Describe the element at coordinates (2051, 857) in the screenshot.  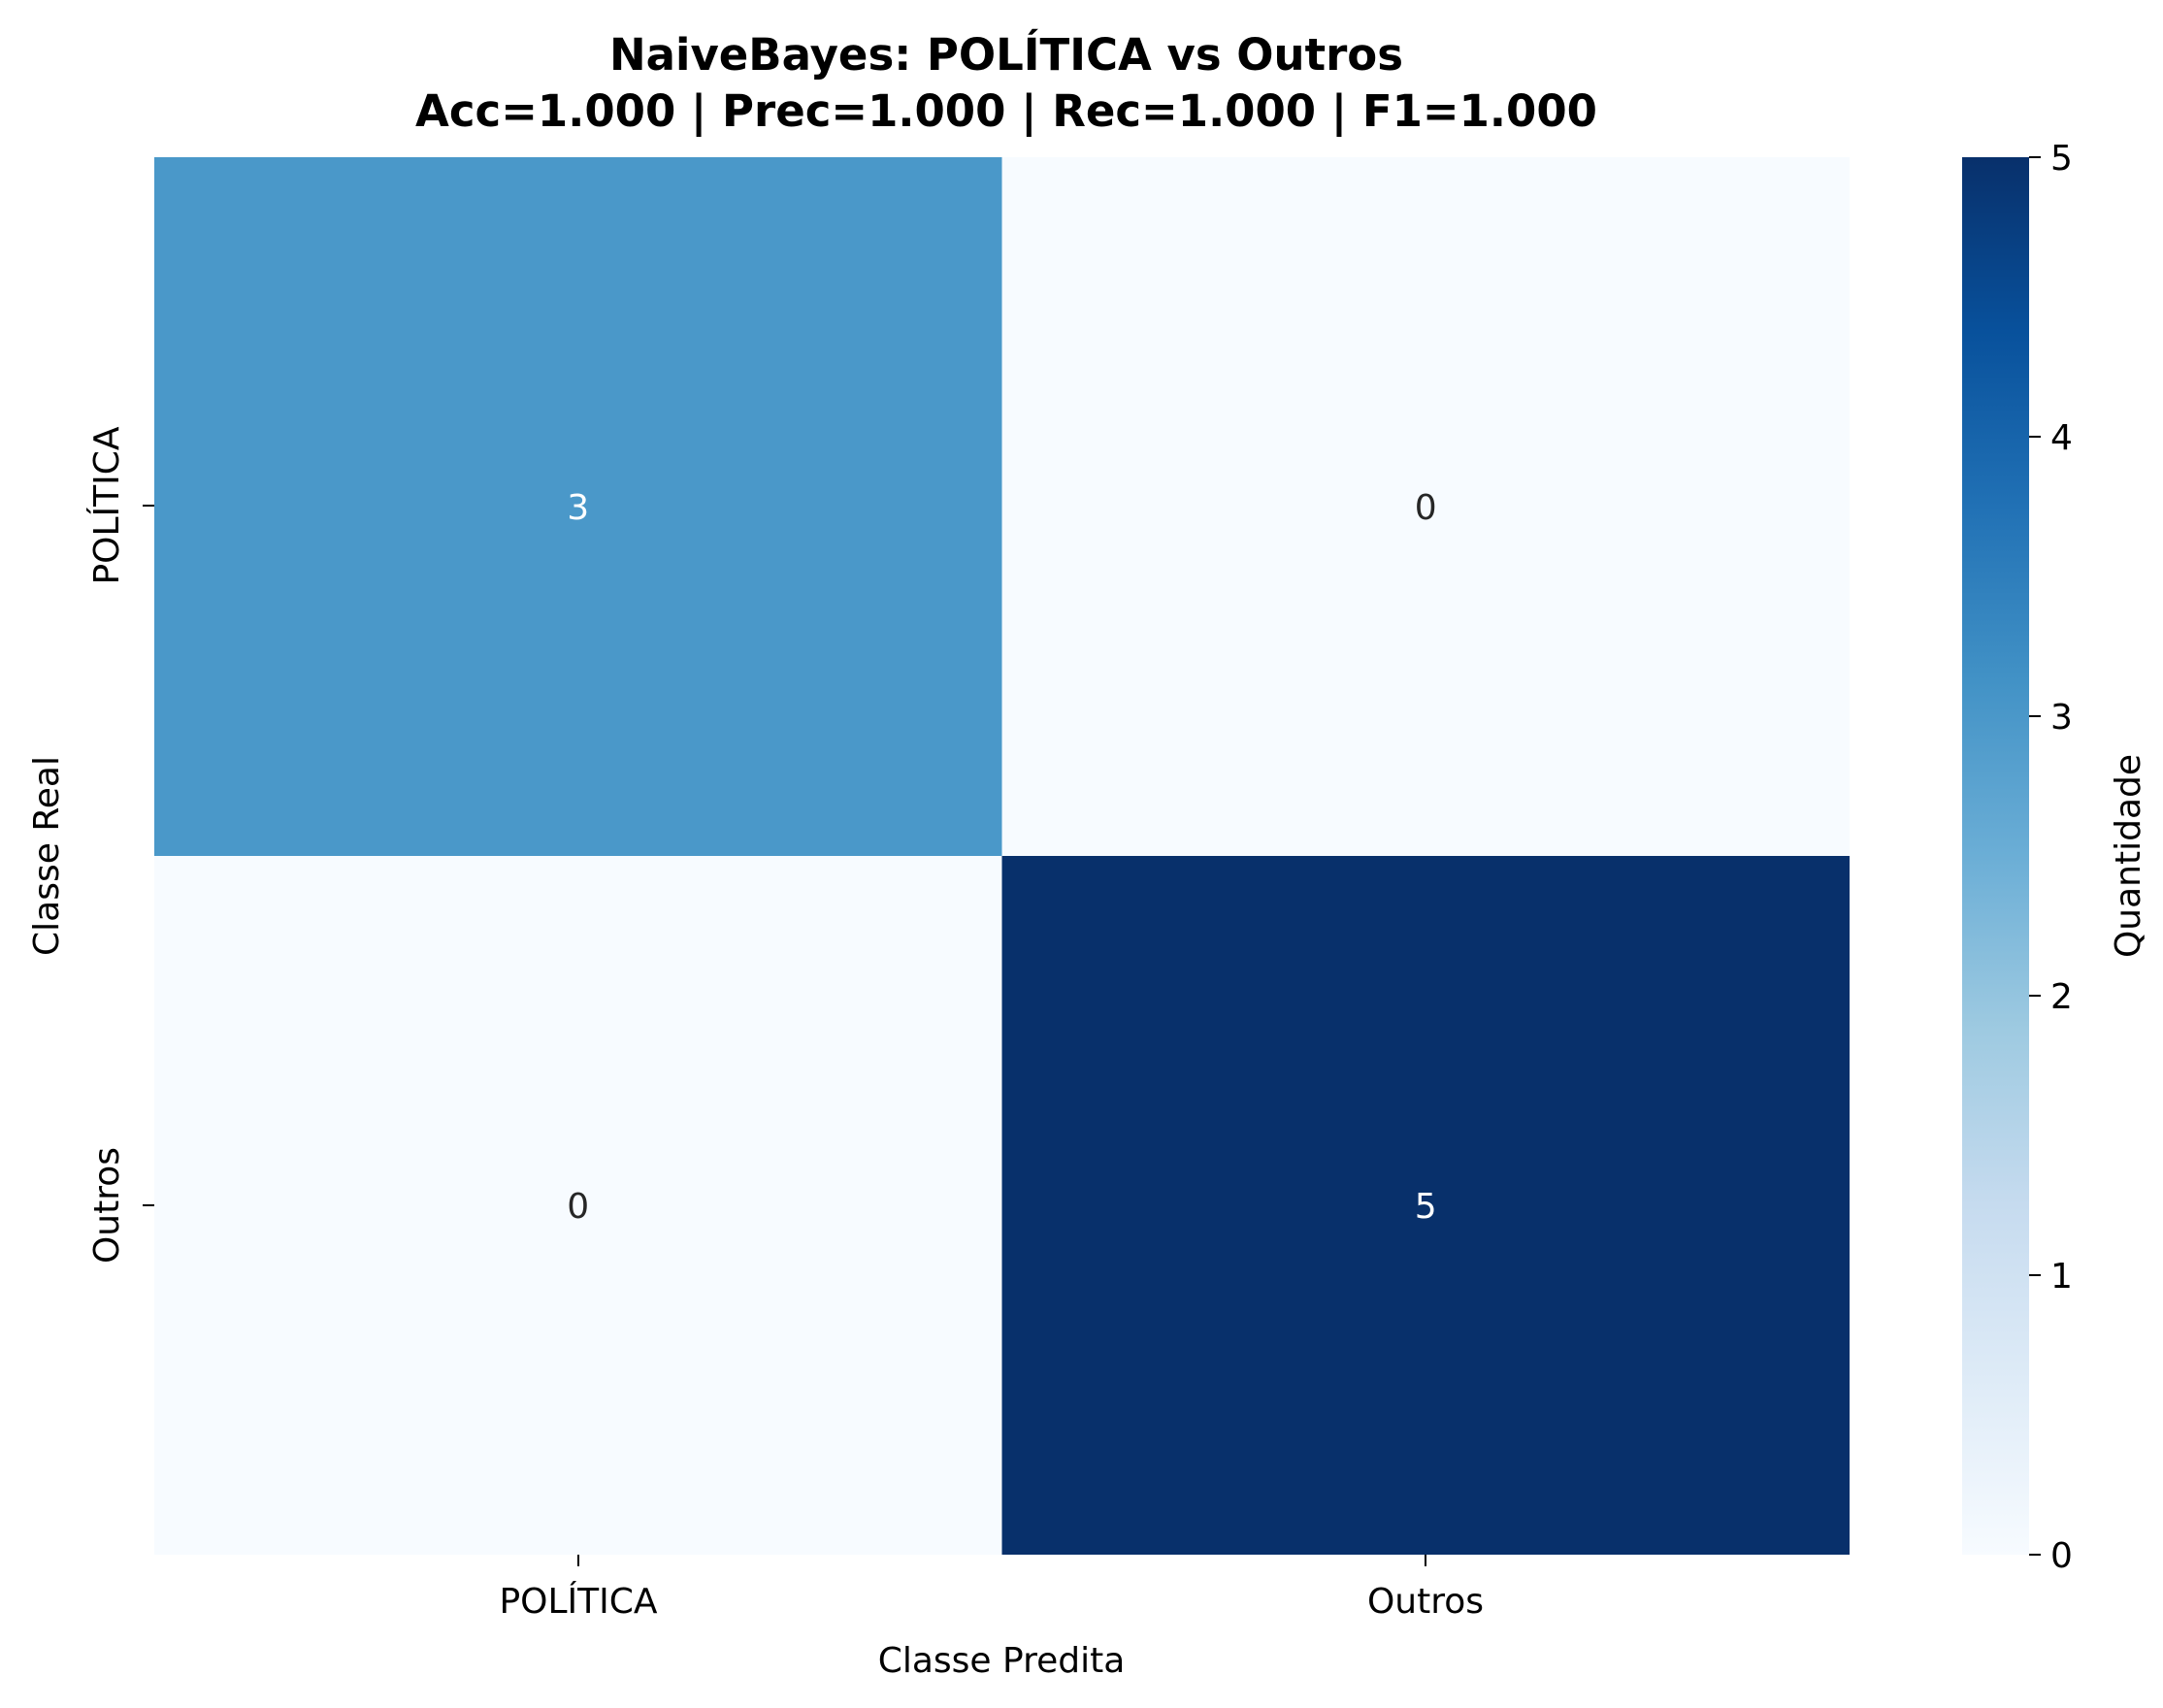
I see `colorbar-ticks: 0 1 2 3 4 5` at that location.